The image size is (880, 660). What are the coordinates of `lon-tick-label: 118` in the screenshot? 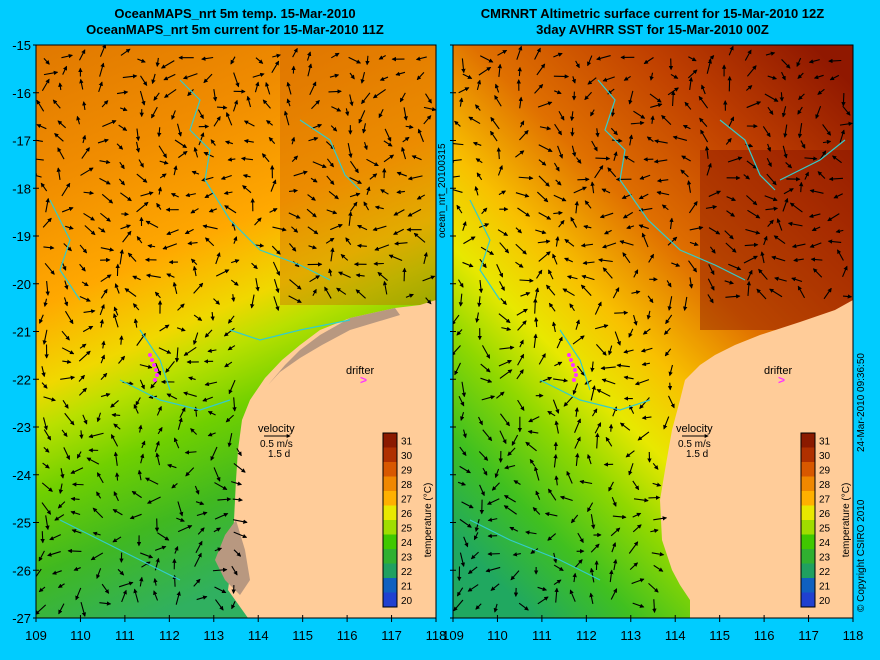 It's located at (853, 635).